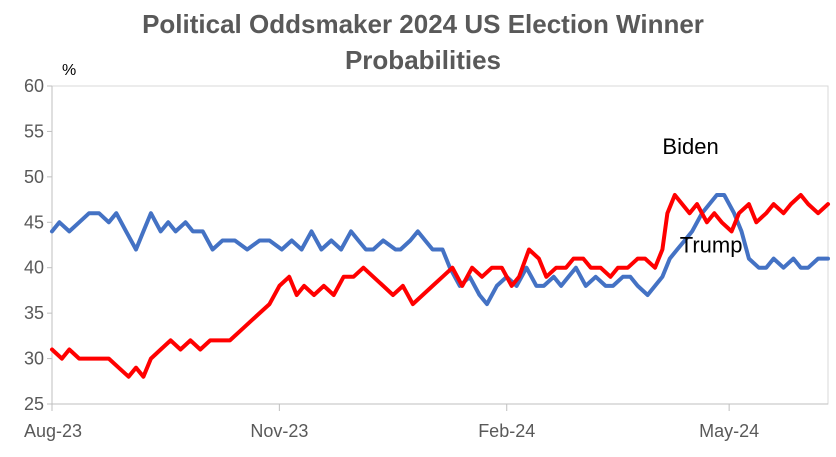  I want to click on y-tick-label: 50, so click(34, 177).